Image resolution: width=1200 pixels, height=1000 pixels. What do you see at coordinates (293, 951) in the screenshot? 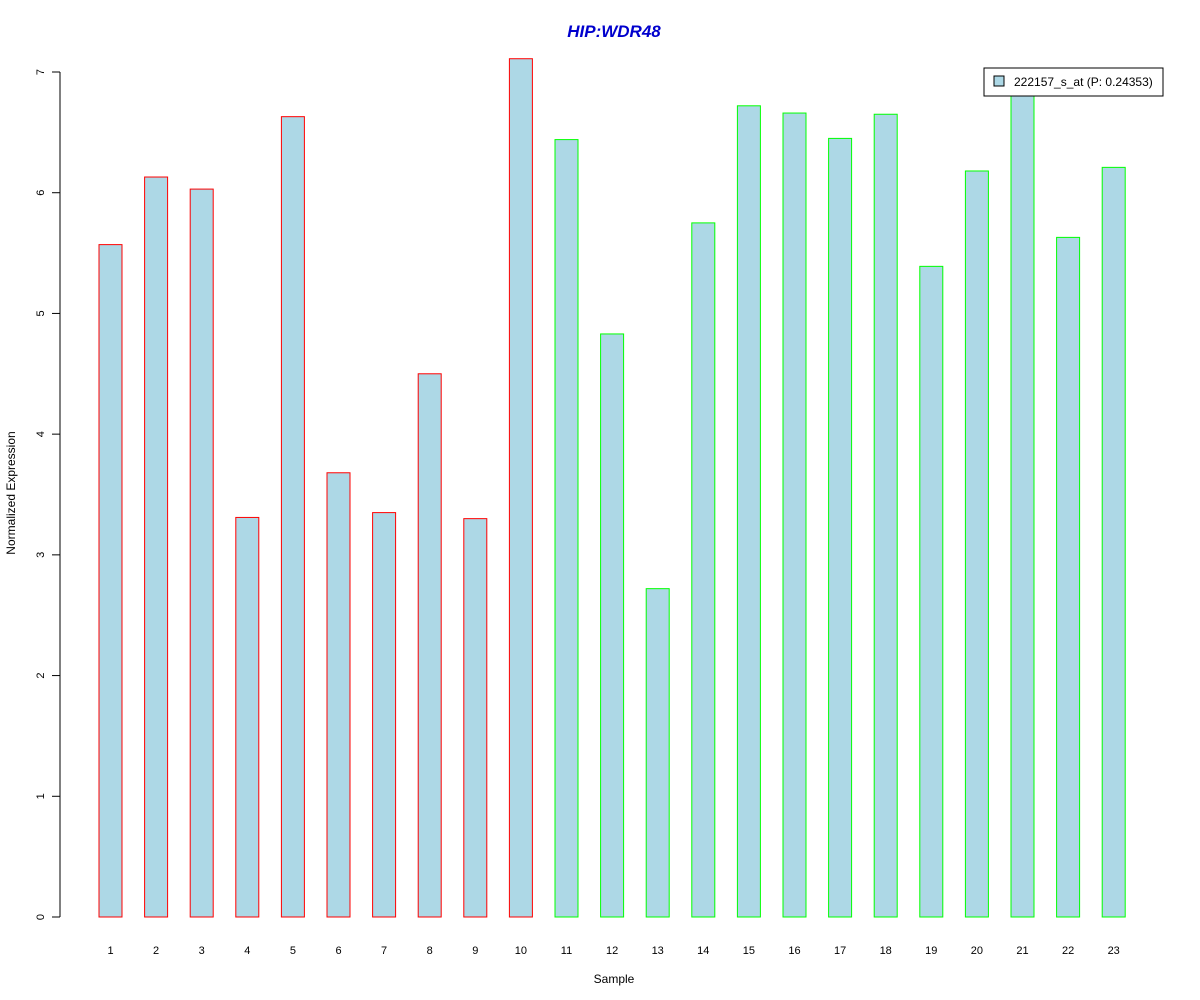
I see `x-tick-label: 5` at bounding box center [293, 951].